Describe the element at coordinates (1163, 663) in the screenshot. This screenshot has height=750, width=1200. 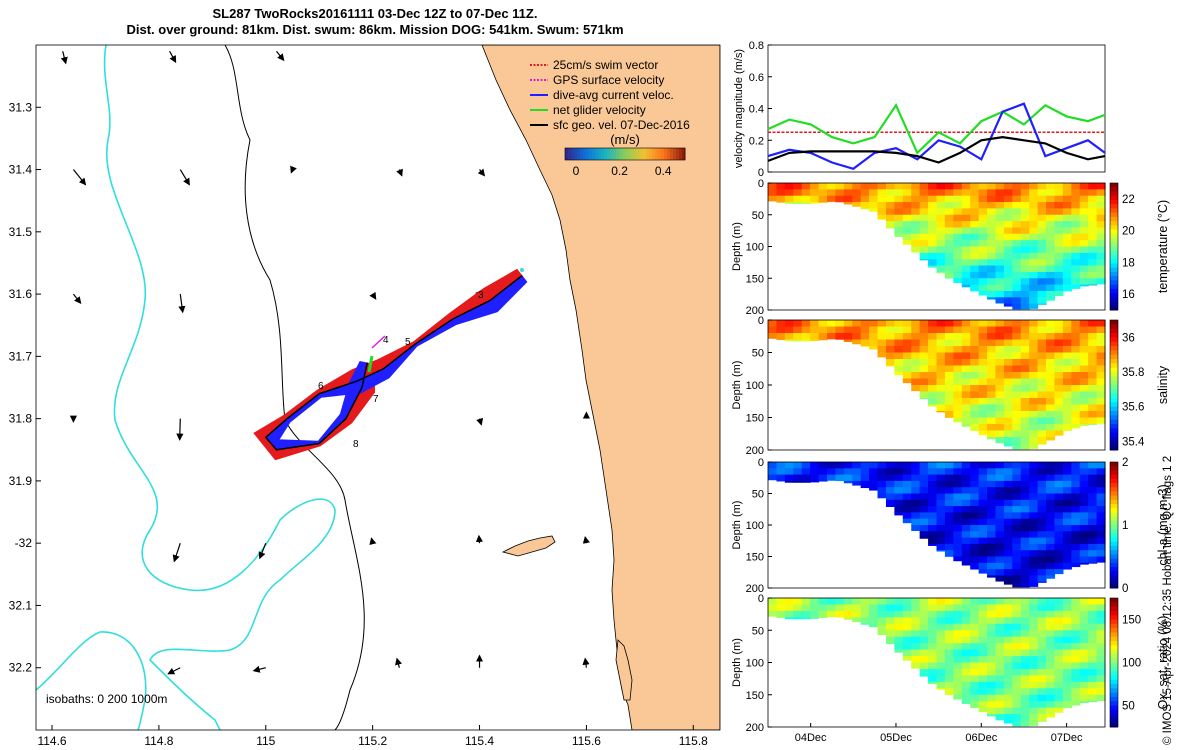
I see `section-colorbar-label: Ox. sat. ratio (%)` at that location.